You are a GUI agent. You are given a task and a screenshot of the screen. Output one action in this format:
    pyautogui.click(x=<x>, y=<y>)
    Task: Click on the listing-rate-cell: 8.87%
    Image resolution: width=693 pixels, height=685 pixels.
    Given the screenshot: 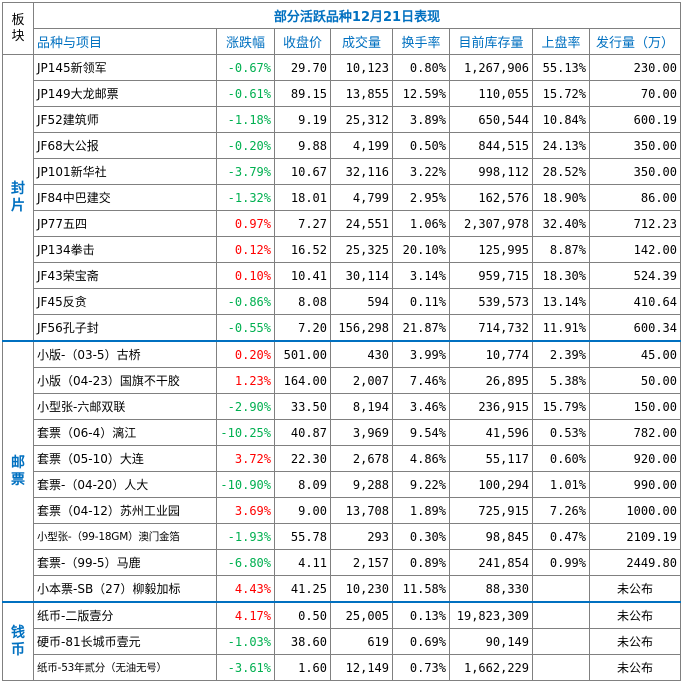 What is the action you would take?
    pyautogui.click(x=561, y=249)
    